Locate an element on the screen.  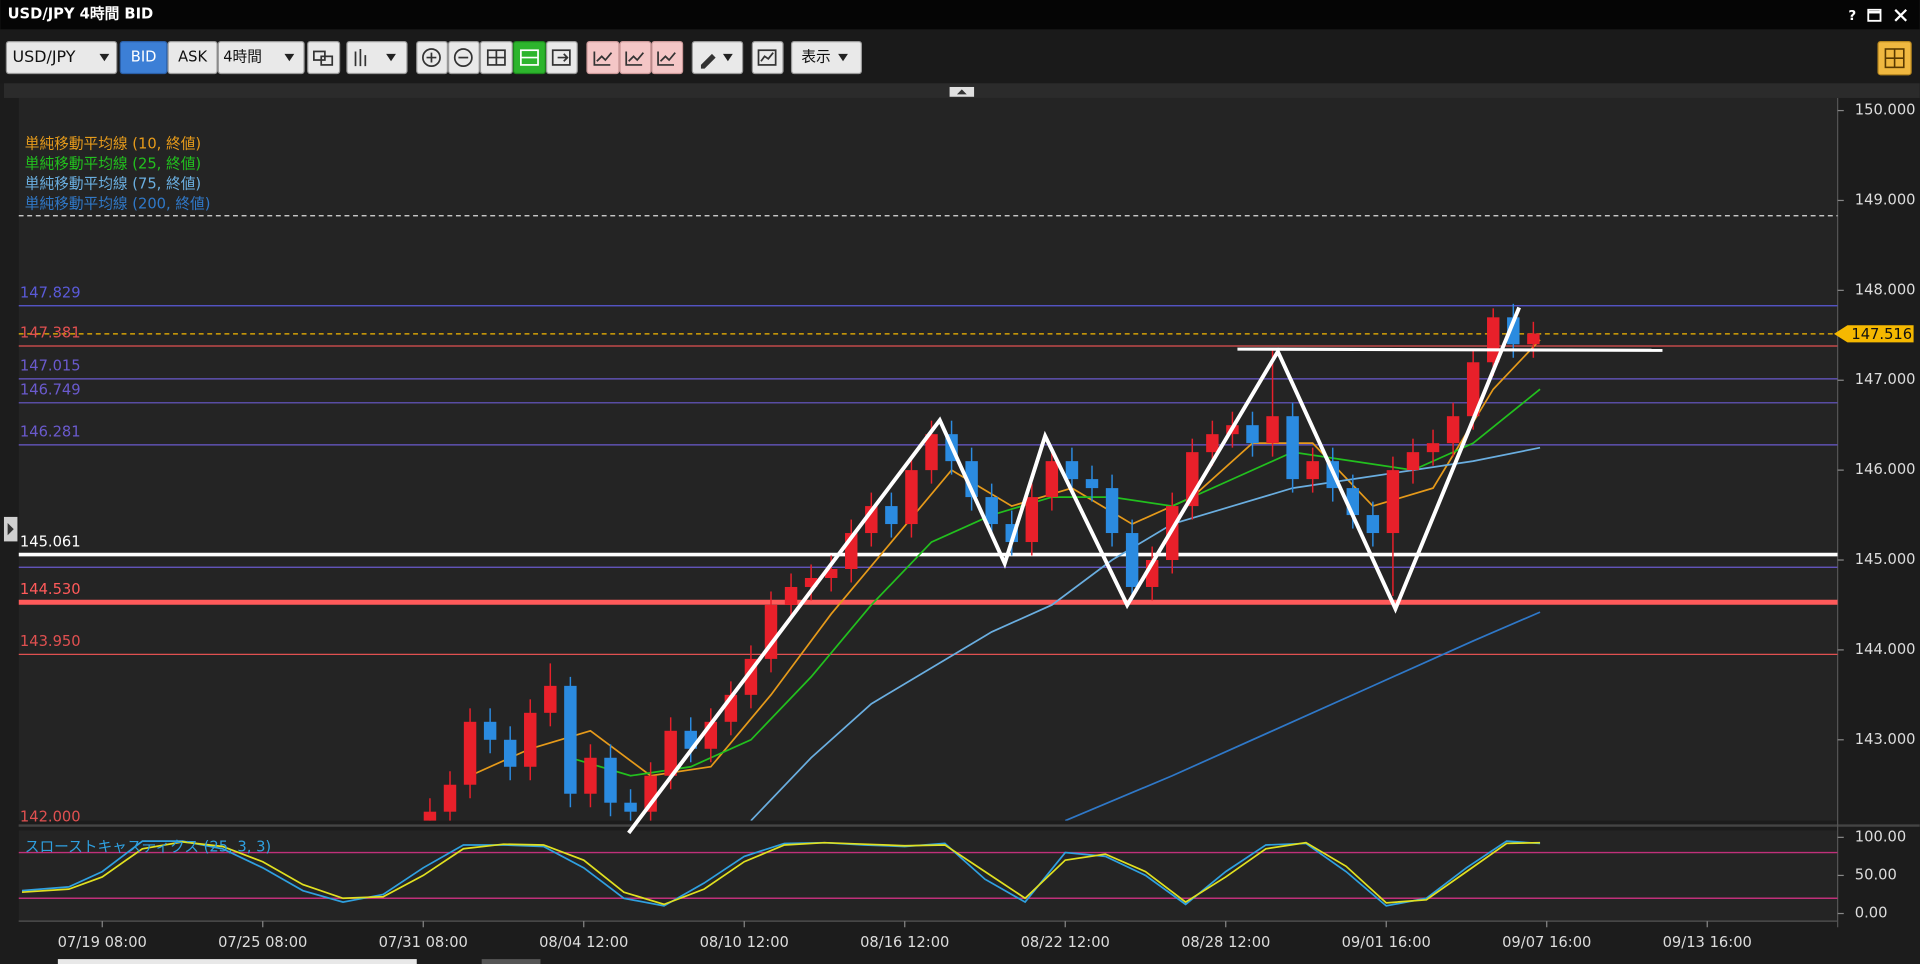
oscillator-tick-label: 50.00 is located at coordinates (1876, 874).